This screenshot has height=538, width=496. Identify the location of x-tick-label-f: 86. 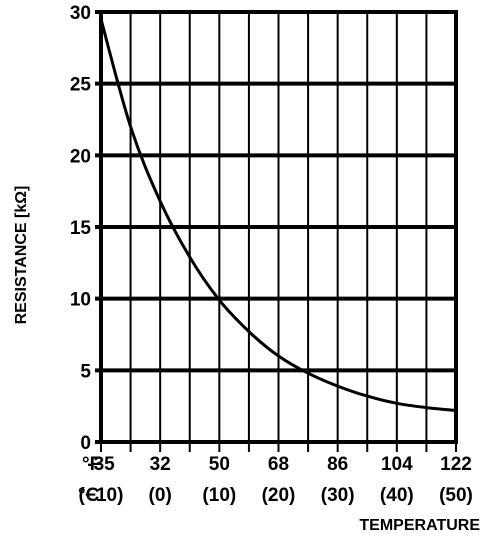
(337, 464).